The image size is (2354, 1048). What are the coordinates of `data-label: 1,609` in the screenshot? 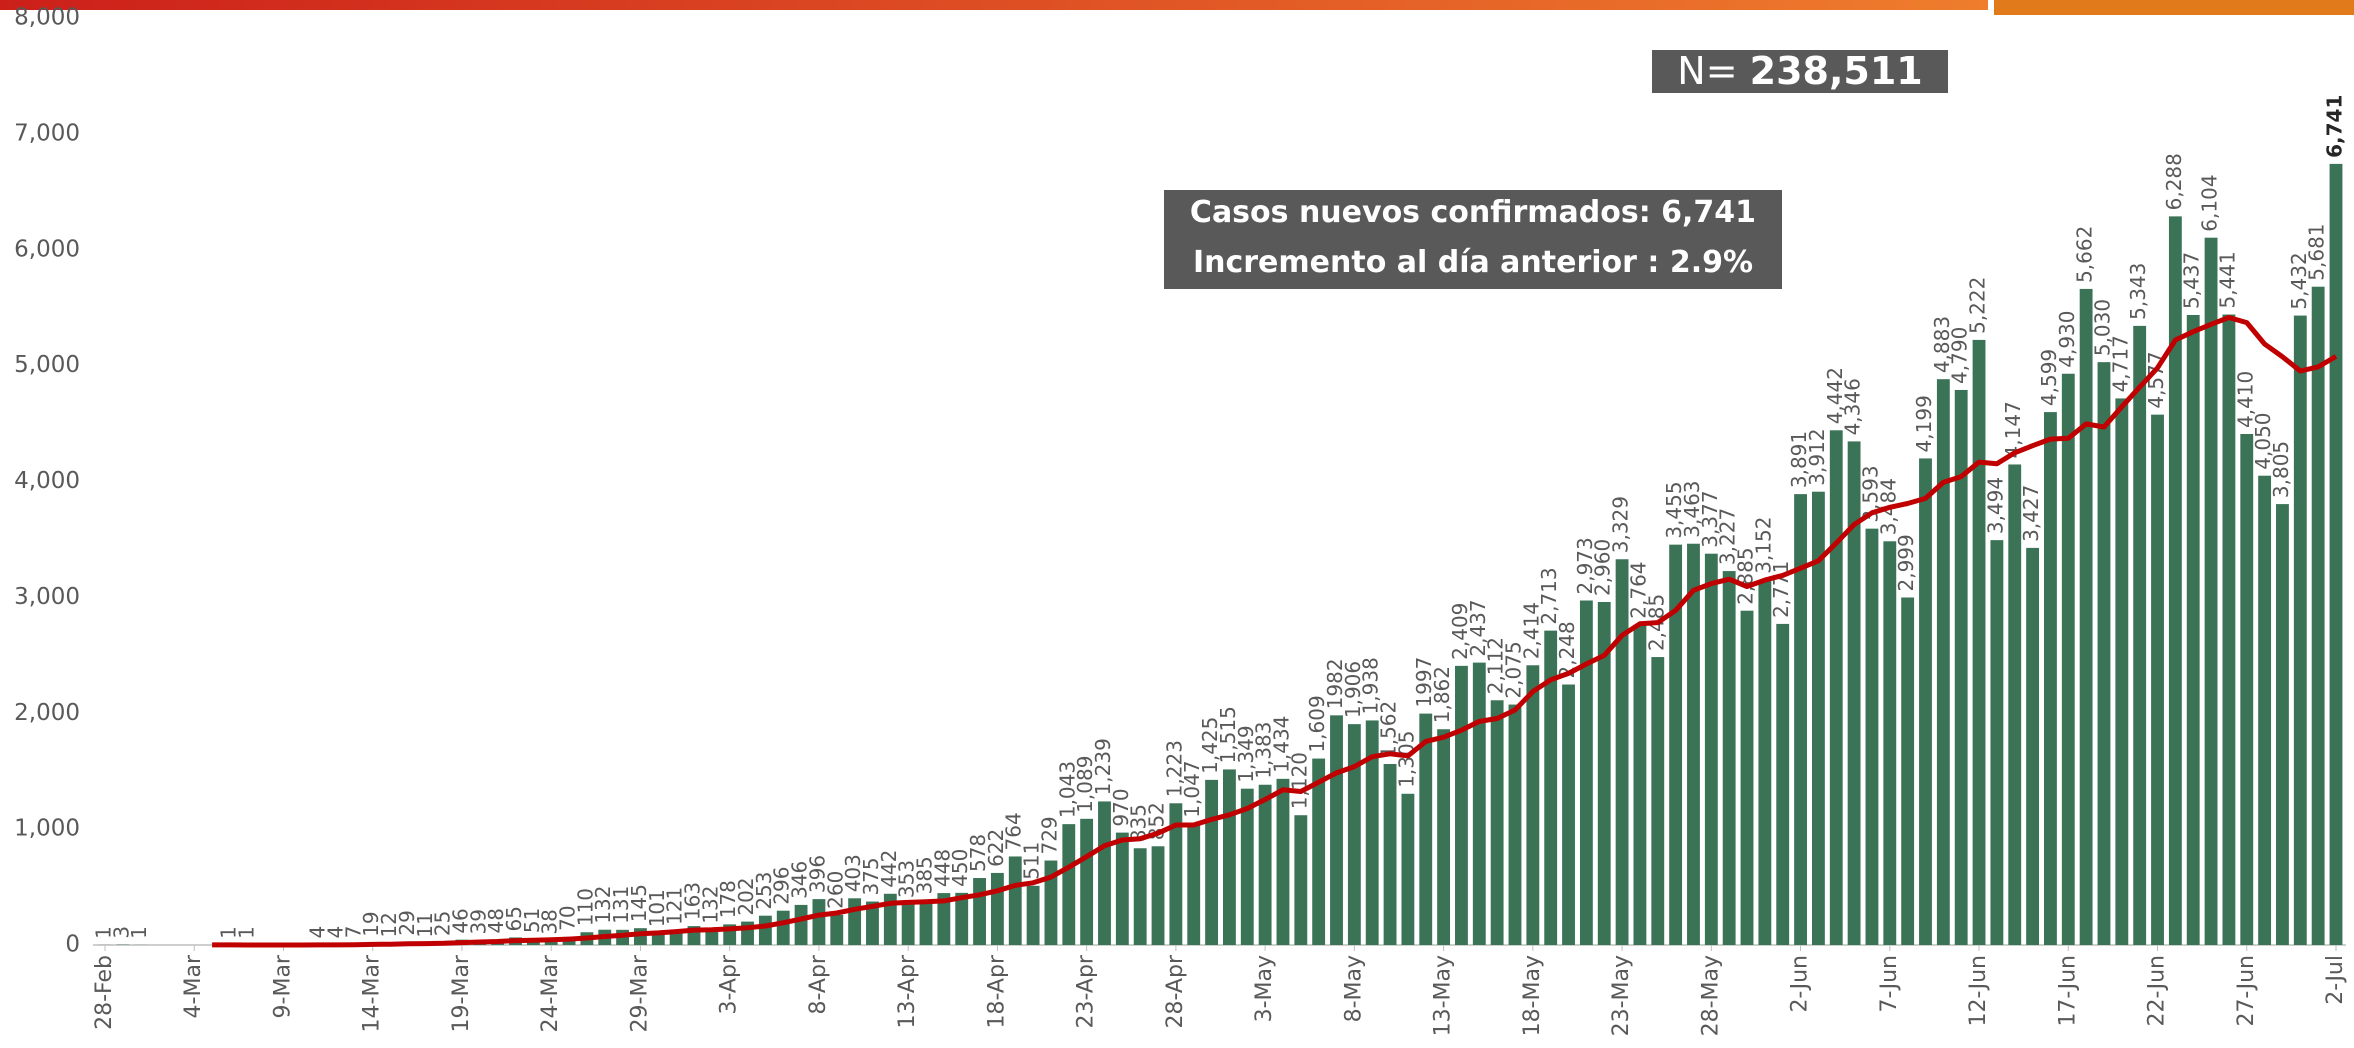 It's located at (1317, 723).